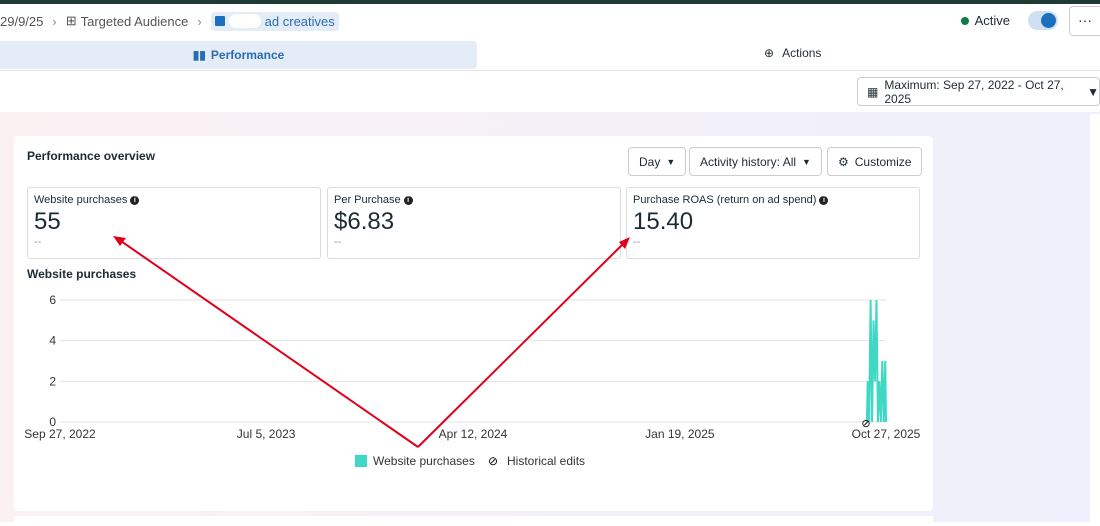 Image resolution: width=1100 pixels, height=526 pixels. I want to click on customize-button: ⚙ Customize, so click(875, 161).